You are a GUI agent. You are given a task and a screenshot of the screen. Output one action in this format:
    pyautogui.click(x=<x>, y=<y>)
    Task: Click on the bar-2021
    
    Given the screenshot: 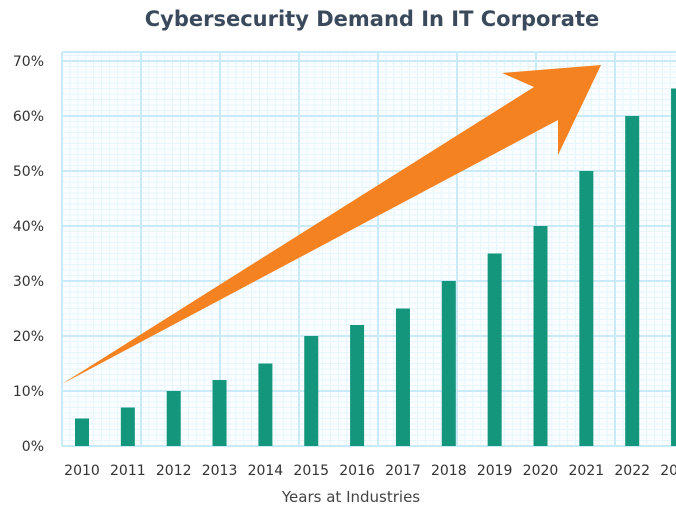 What is the action you would take?
    pyautogui.click(x=586, y=308)
    